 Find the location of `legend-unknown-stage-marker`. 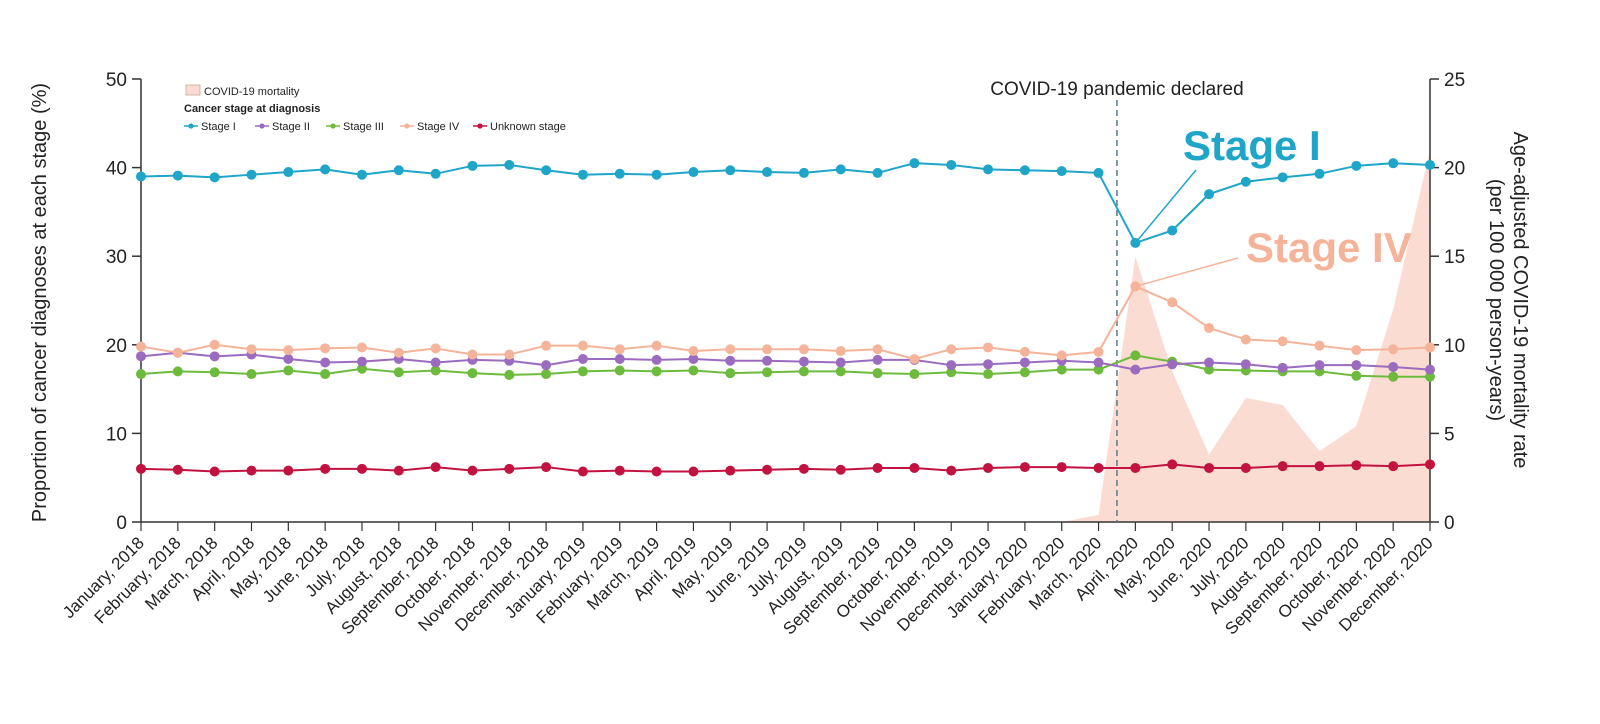

legend-unknown-stage-marker is located at coordinates (480, 126).